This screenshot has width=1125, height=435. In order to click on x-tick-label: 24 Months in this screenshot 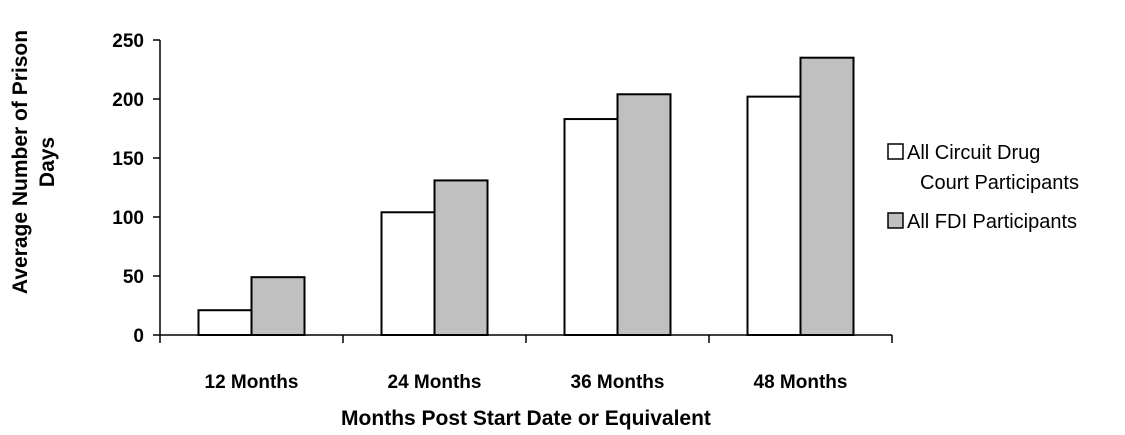, I will do `click(435, 382)`.